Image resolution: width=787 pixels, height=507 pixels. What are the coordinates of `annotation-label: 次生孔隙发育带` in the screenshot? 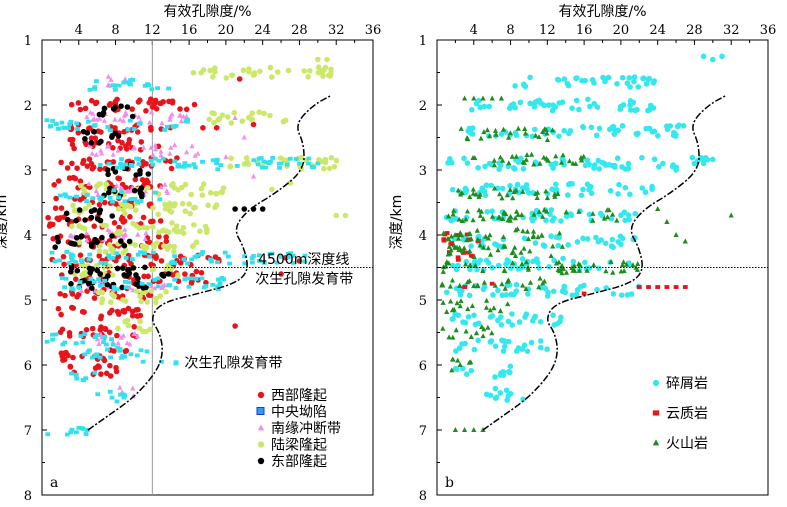 It's located at (234, 363).